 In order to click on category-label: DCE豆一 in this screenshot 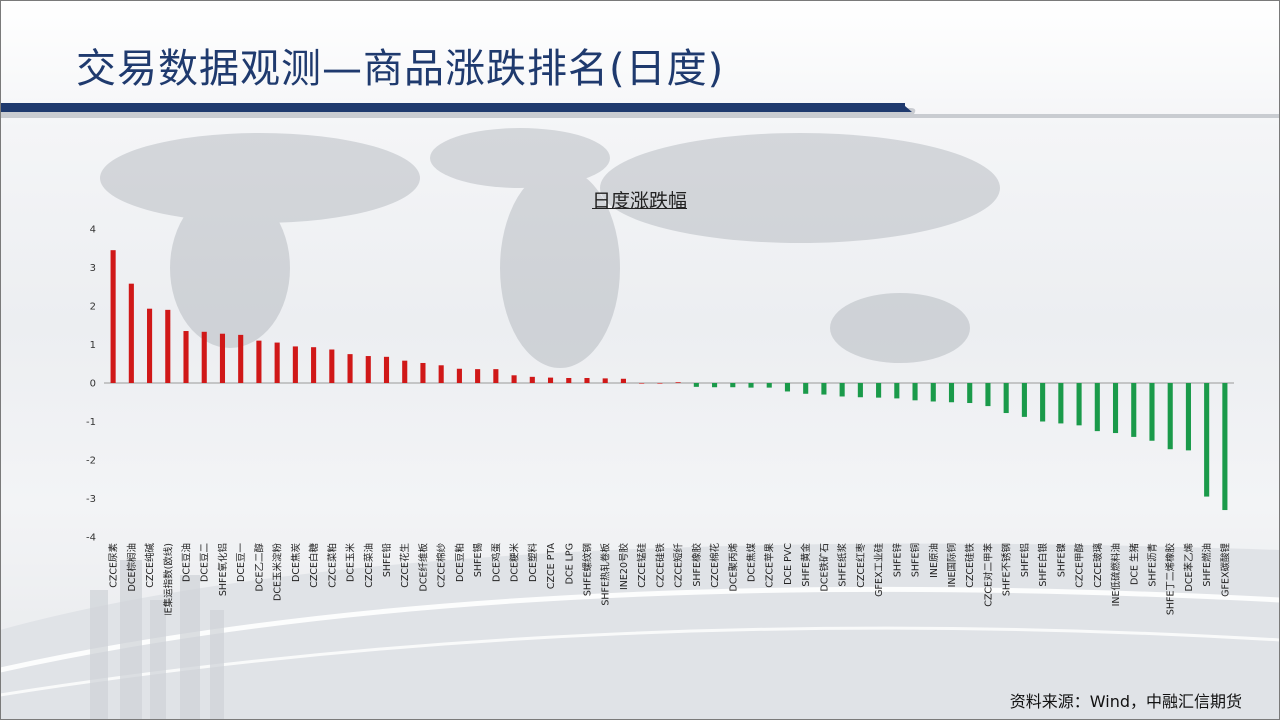, I will do `click(241, 562)`.